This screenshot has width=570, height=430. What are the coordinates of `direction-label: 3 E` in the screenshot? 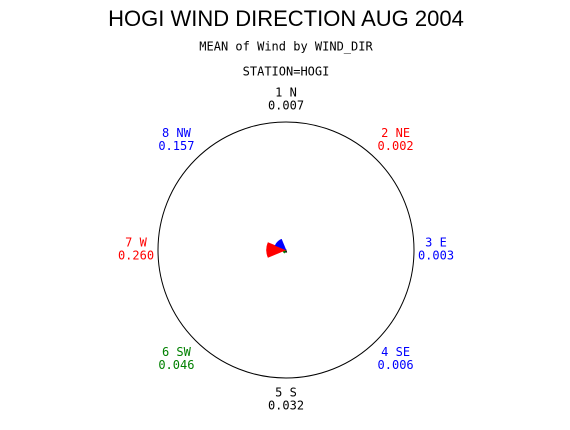 It's located at (436, 243).